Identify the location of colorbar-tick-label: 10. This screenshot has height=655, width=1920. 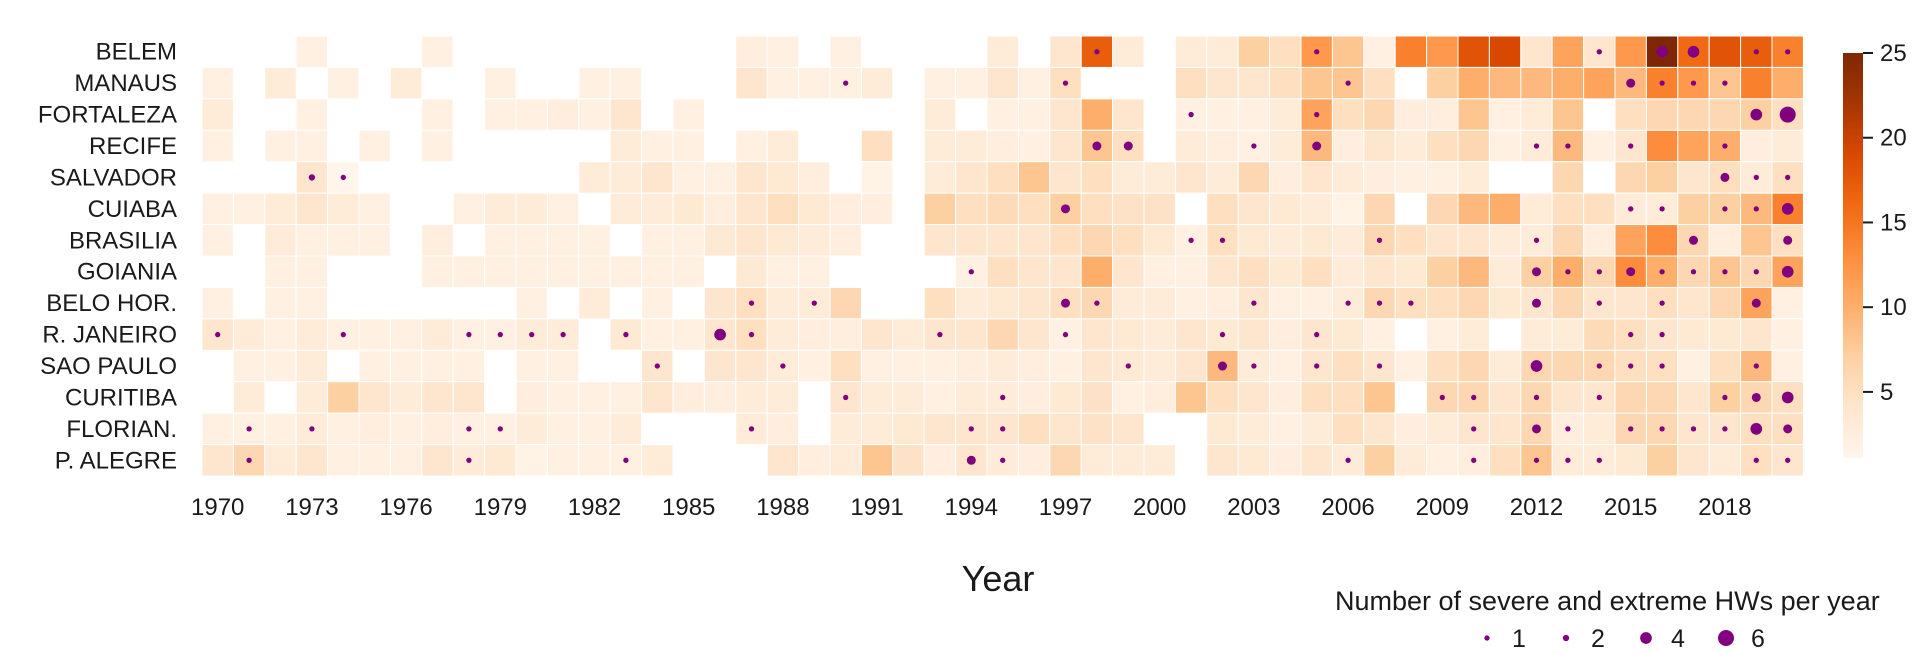
(1893, 307).